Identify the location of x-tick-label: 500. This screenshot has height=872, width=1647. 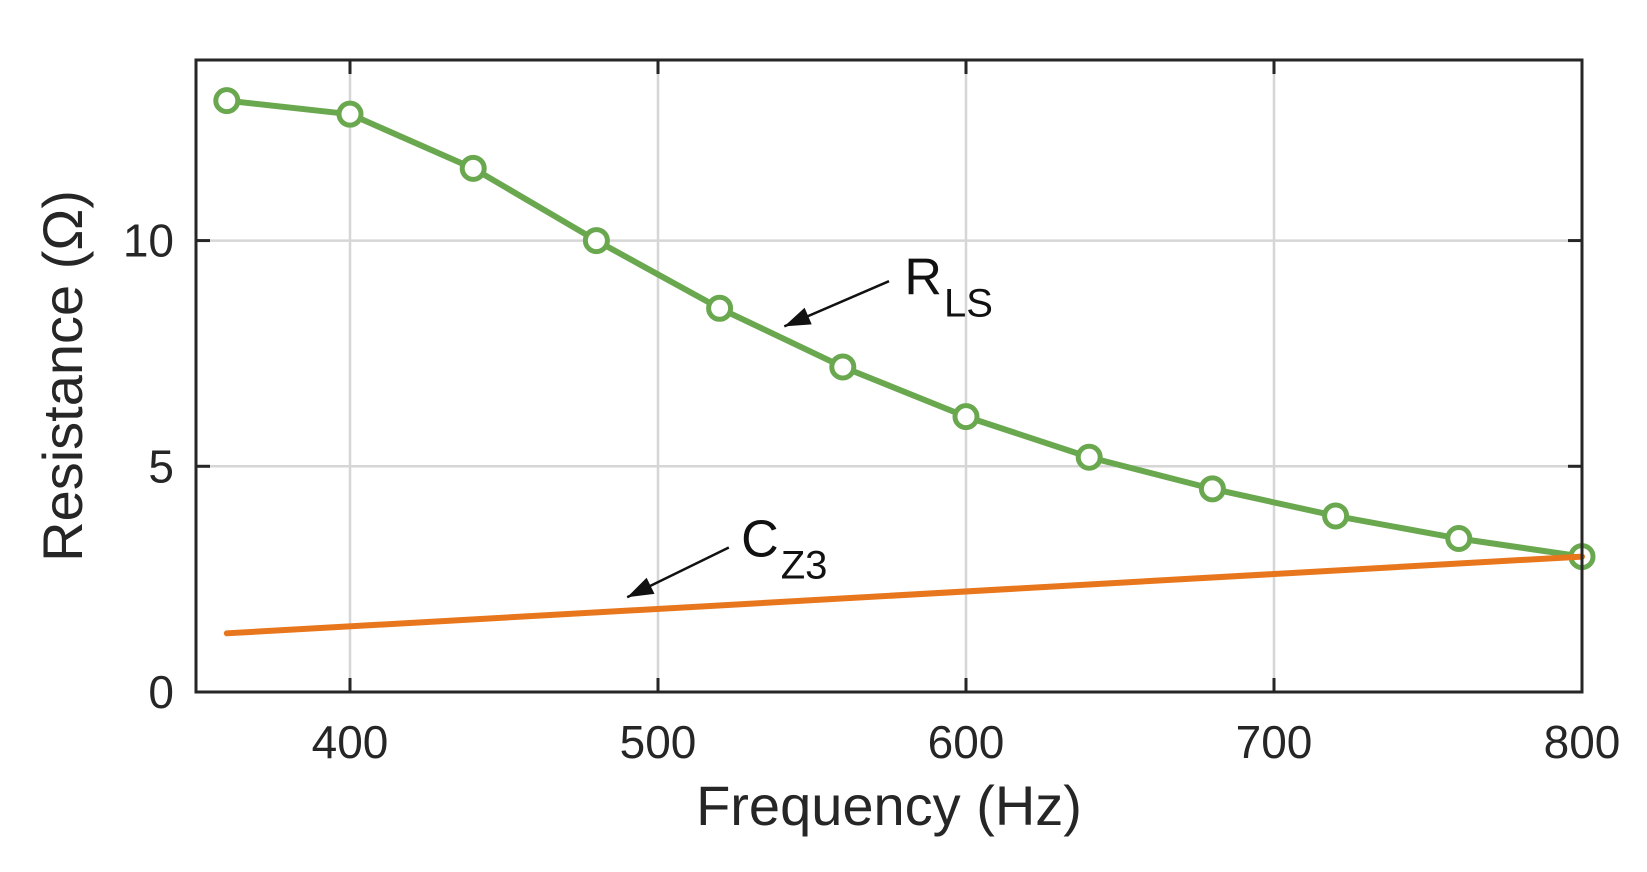
(658, 742).